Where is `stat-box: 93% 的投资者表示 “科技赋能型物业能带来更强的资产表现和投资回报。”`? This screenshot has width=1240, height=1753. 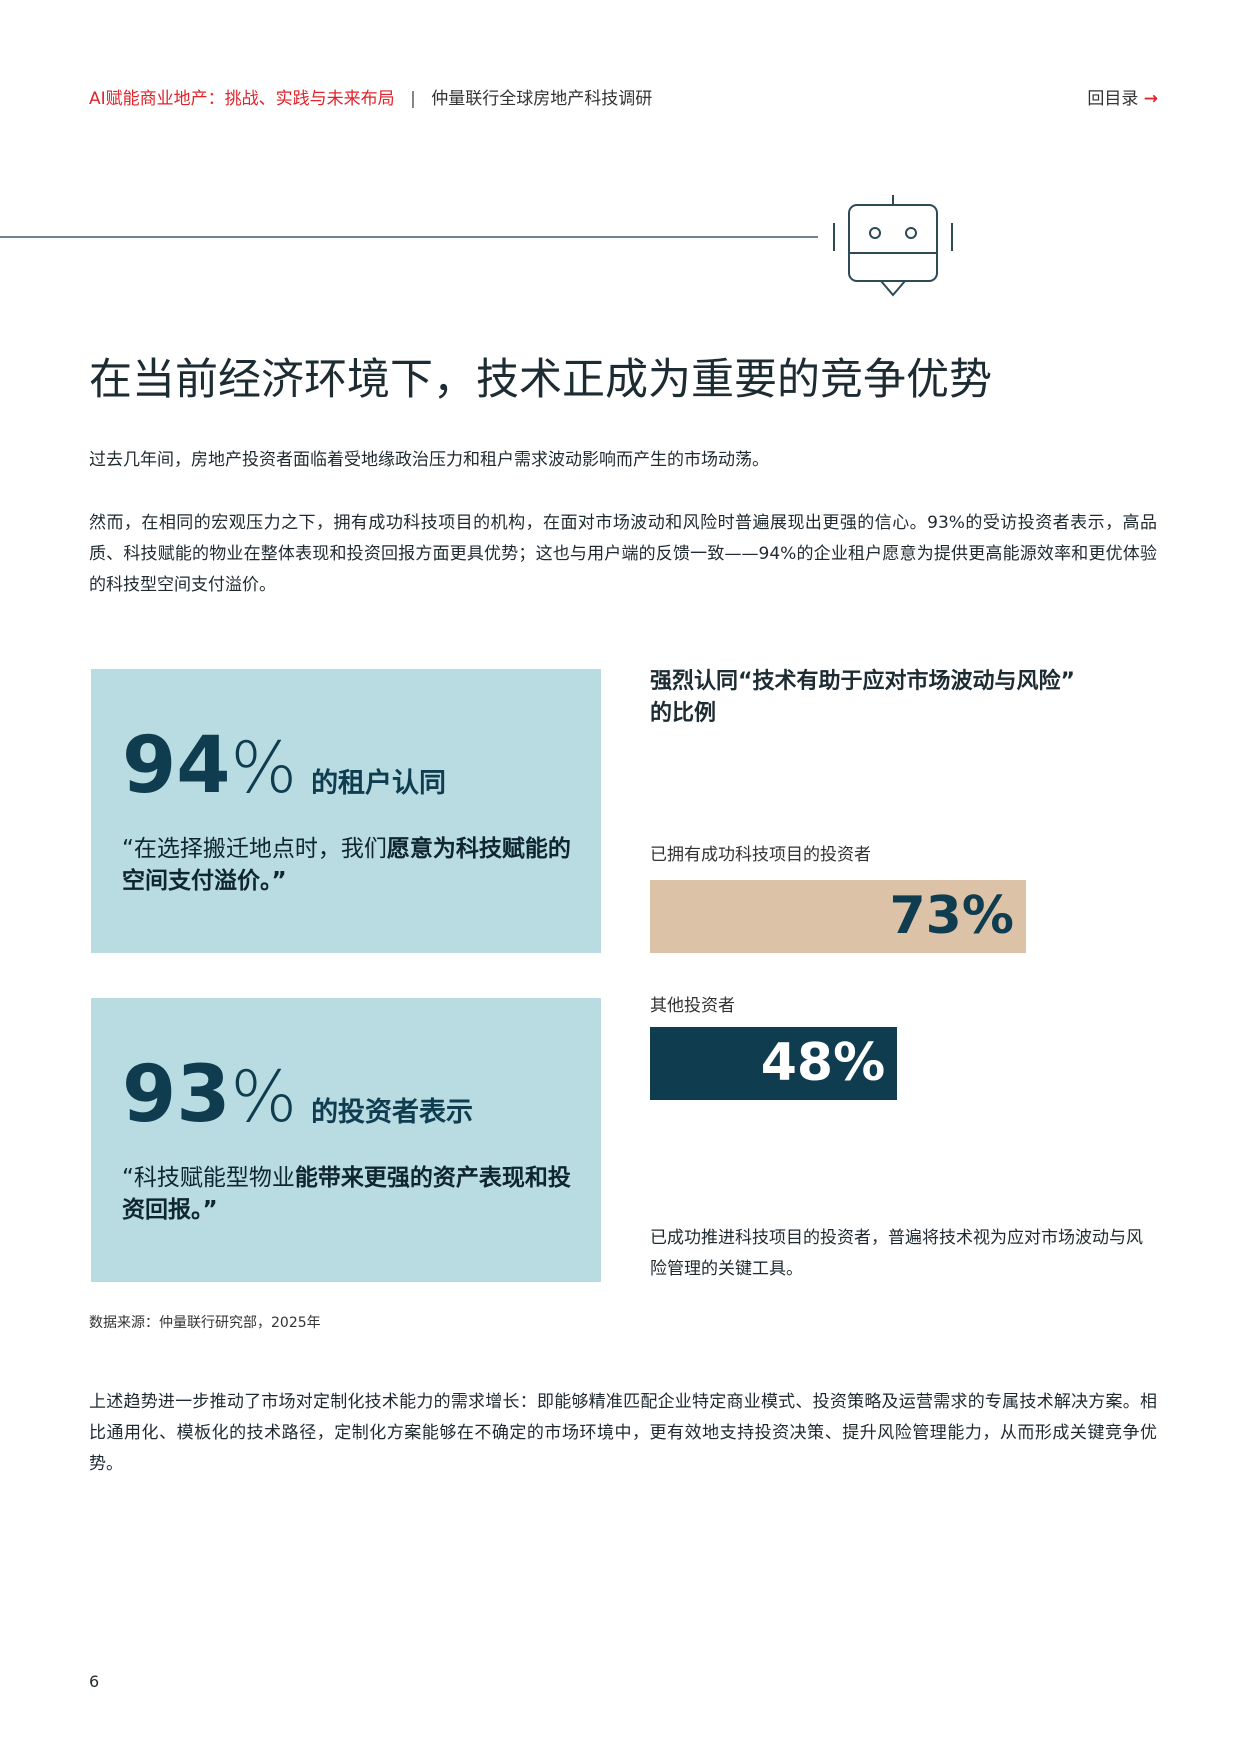
stat-box: 93% 的投资者表示 “科技赋能型物业能带来更强的资产表现和投资回报。” is located at coordinates (346, 1140).